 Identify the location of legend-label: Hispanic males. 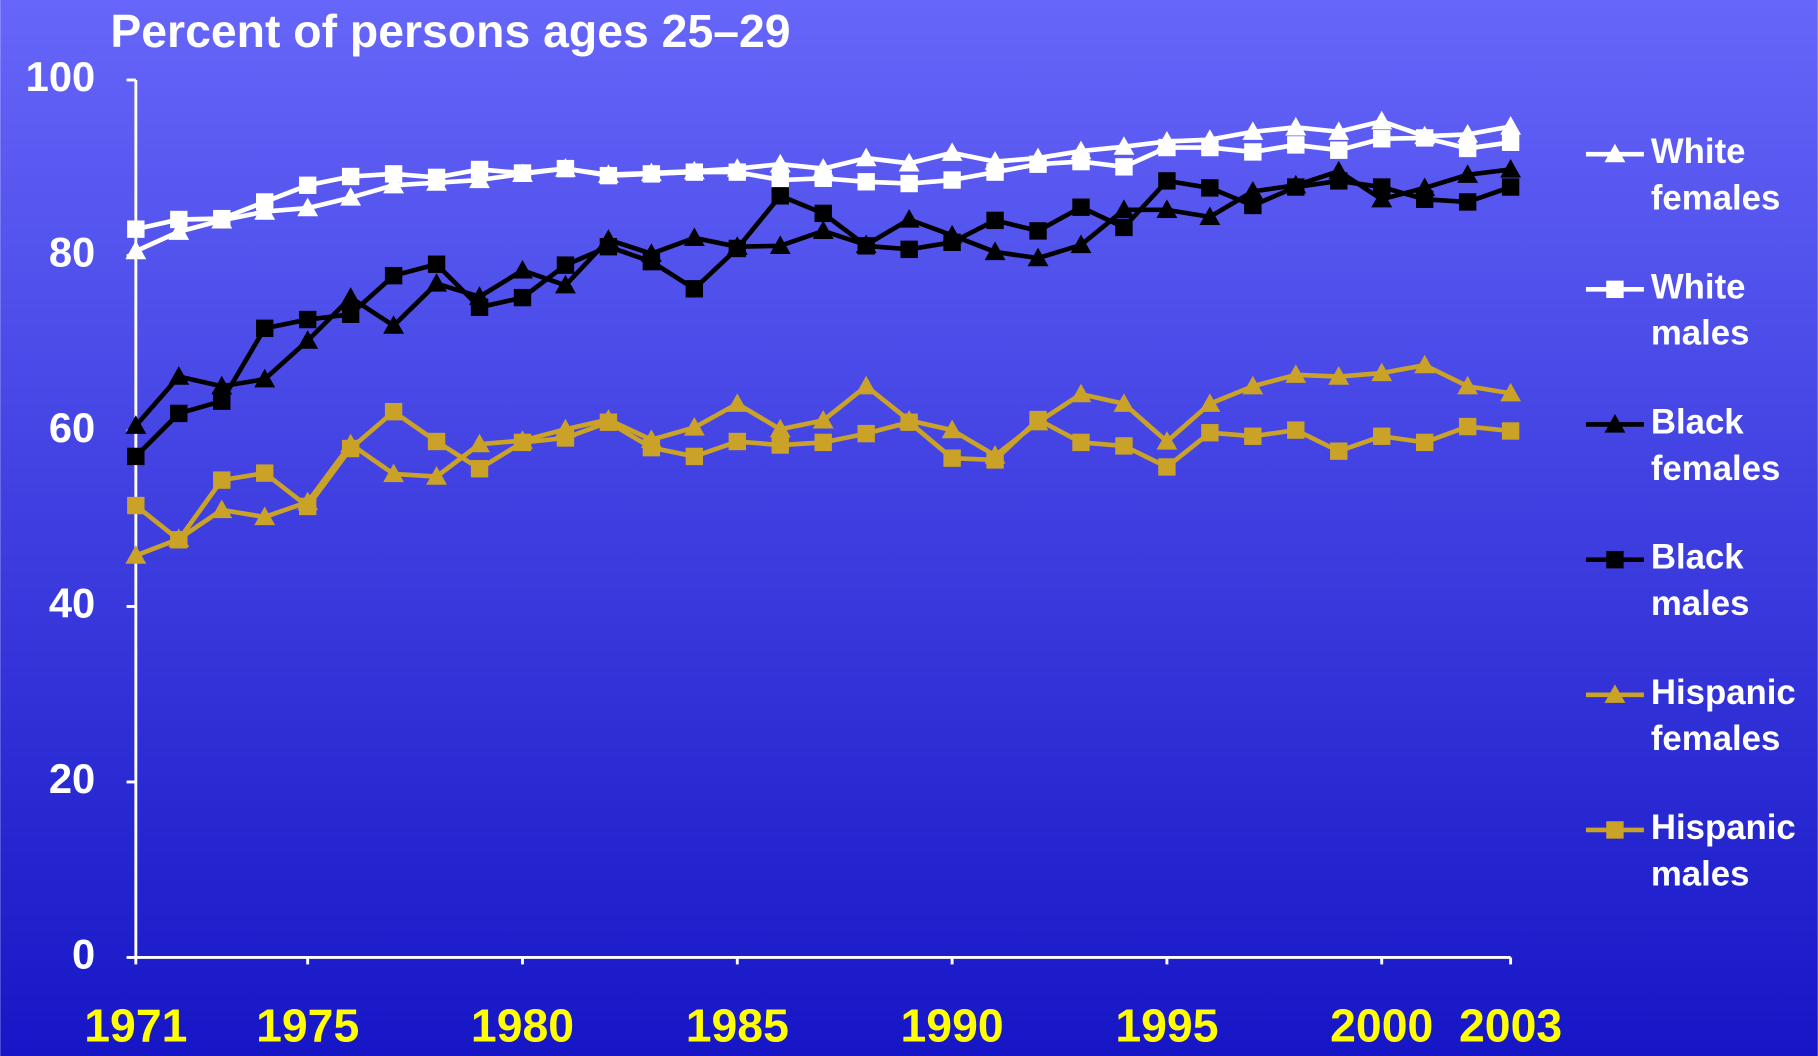
(1728, 851).